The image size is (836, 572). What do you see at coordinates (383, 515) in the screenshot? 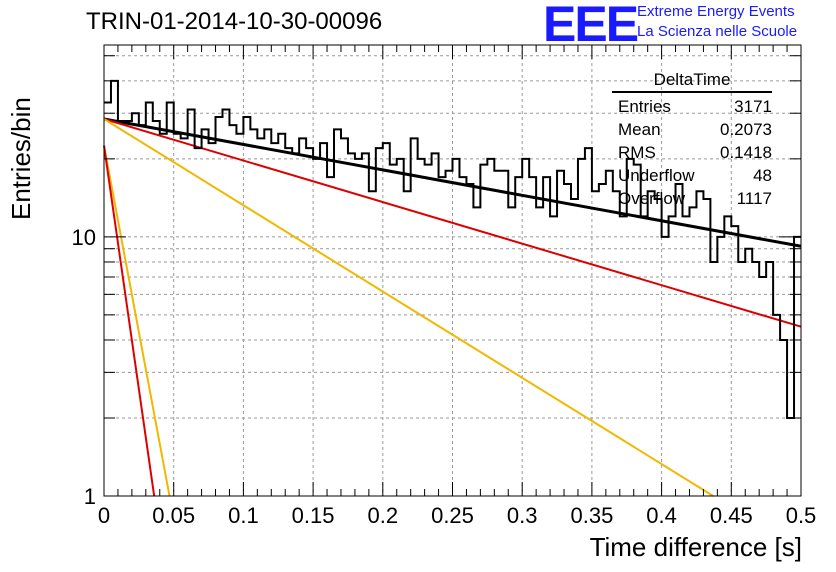
I see `x-tick-label: 0.2` at bounding box center [383, 515].